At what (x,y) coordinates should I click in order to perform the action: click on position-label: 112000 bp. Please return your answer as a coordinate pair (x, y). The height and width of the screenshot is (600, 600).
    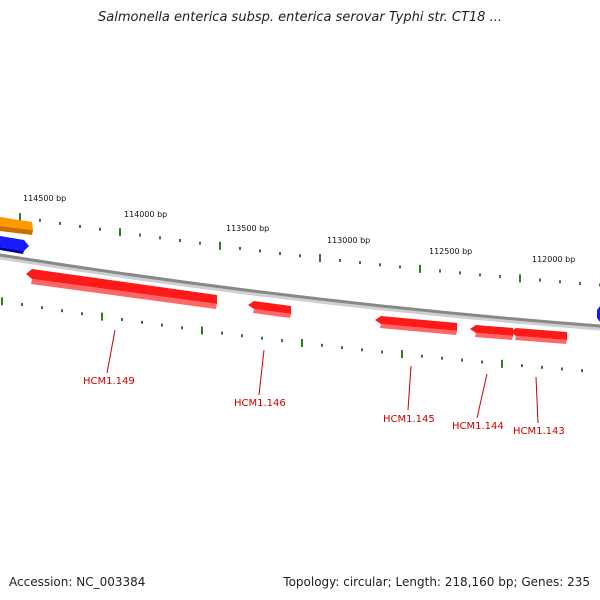
    Looking at the image, I should click on (553, 259).